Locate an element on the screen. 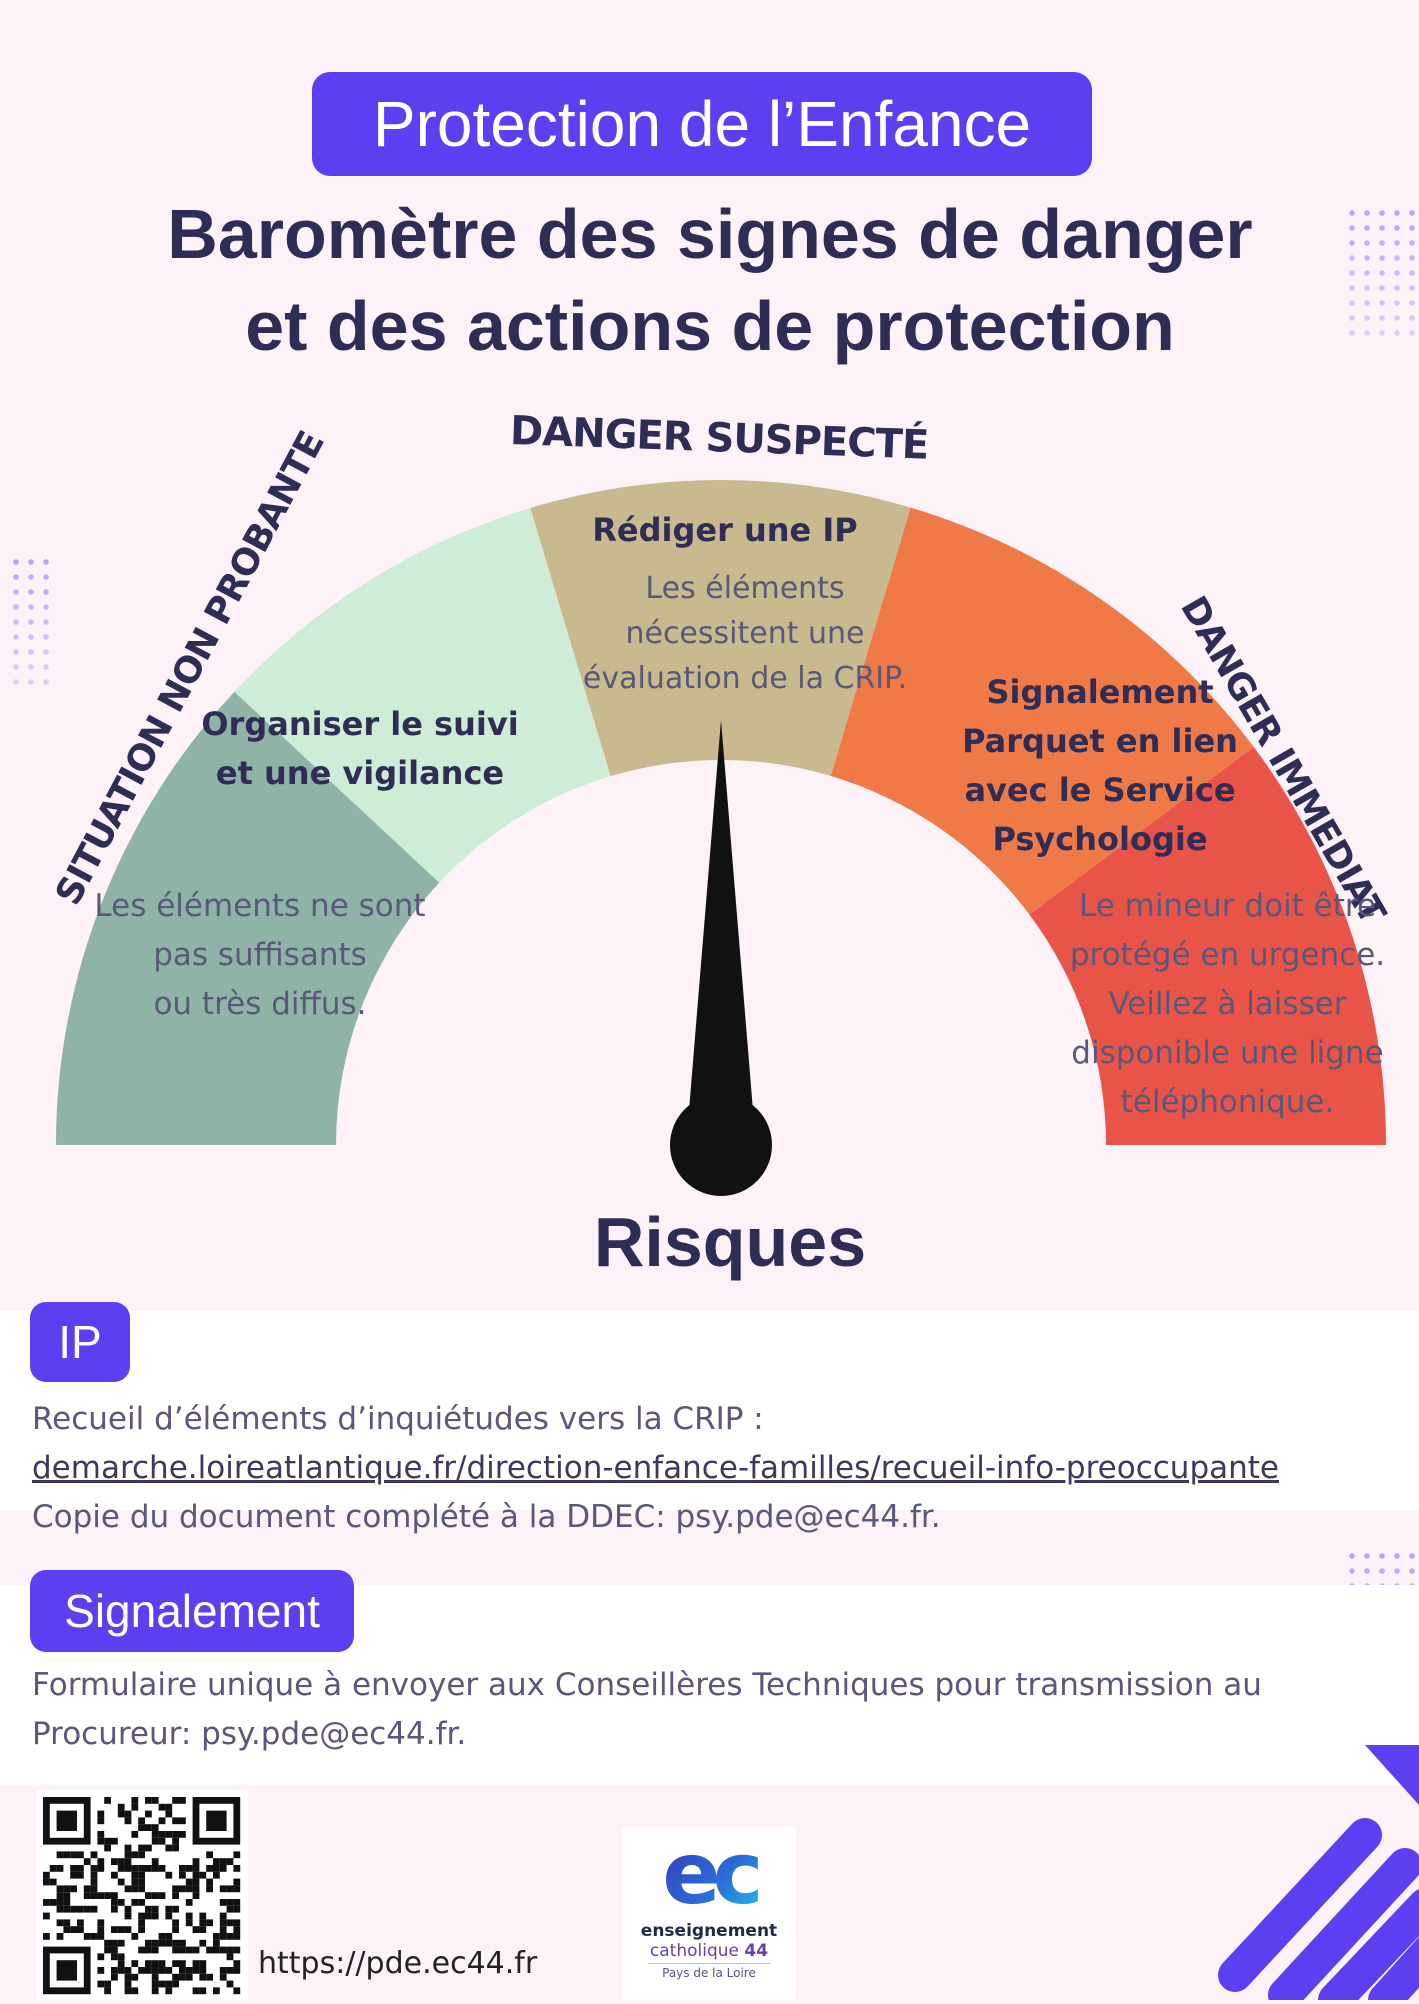 The height and width of the screenshot is (2004, 1419). footer-url: https://pde.ec44.fr is located at coordinates (398, 1963).